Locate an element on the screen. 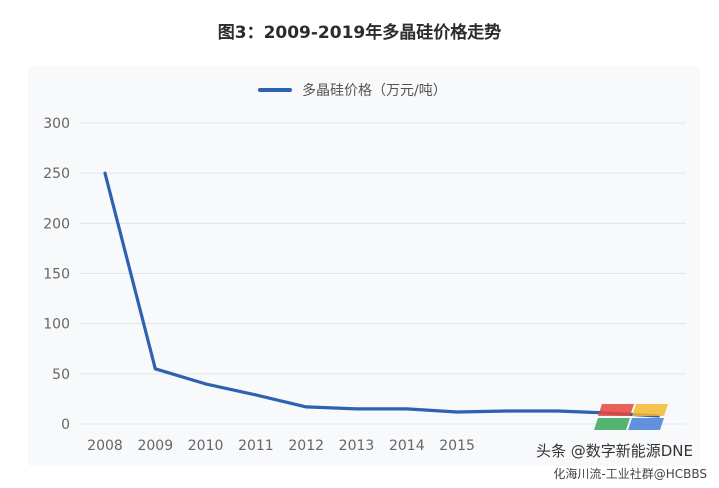 The image size is (719, 488). y-tick-label: 150 is located at coordinates (56, 275).